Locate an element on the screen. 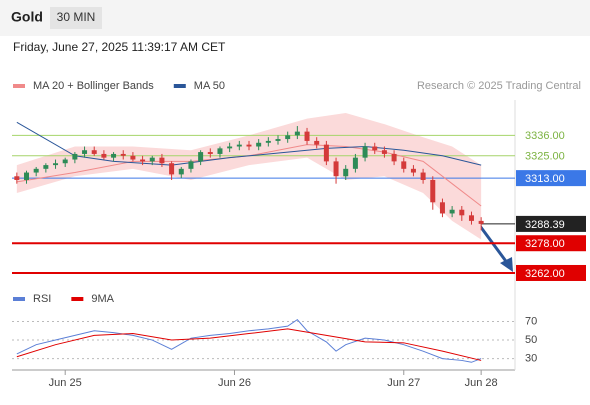  y-tick-label: 30 is located at coordinates (531, 358).